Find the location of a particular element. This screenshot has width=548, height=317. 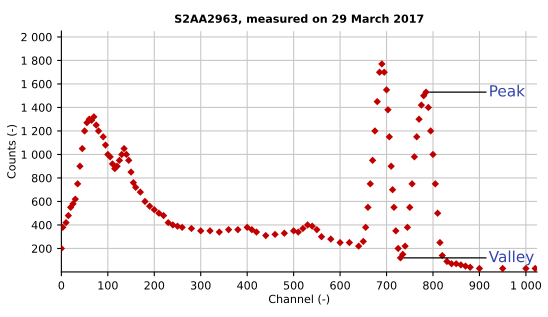

x-tick-label: 500 is located at coordinates (294, 285).